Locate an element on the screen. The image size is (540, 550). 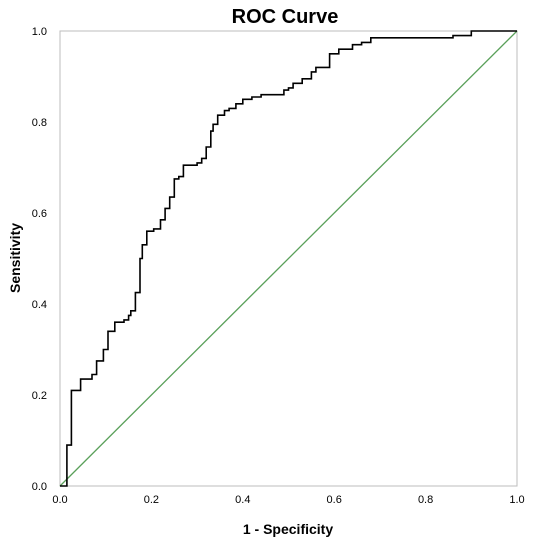
y-tick-label: 0.4 is located at coordinates (39, 305).